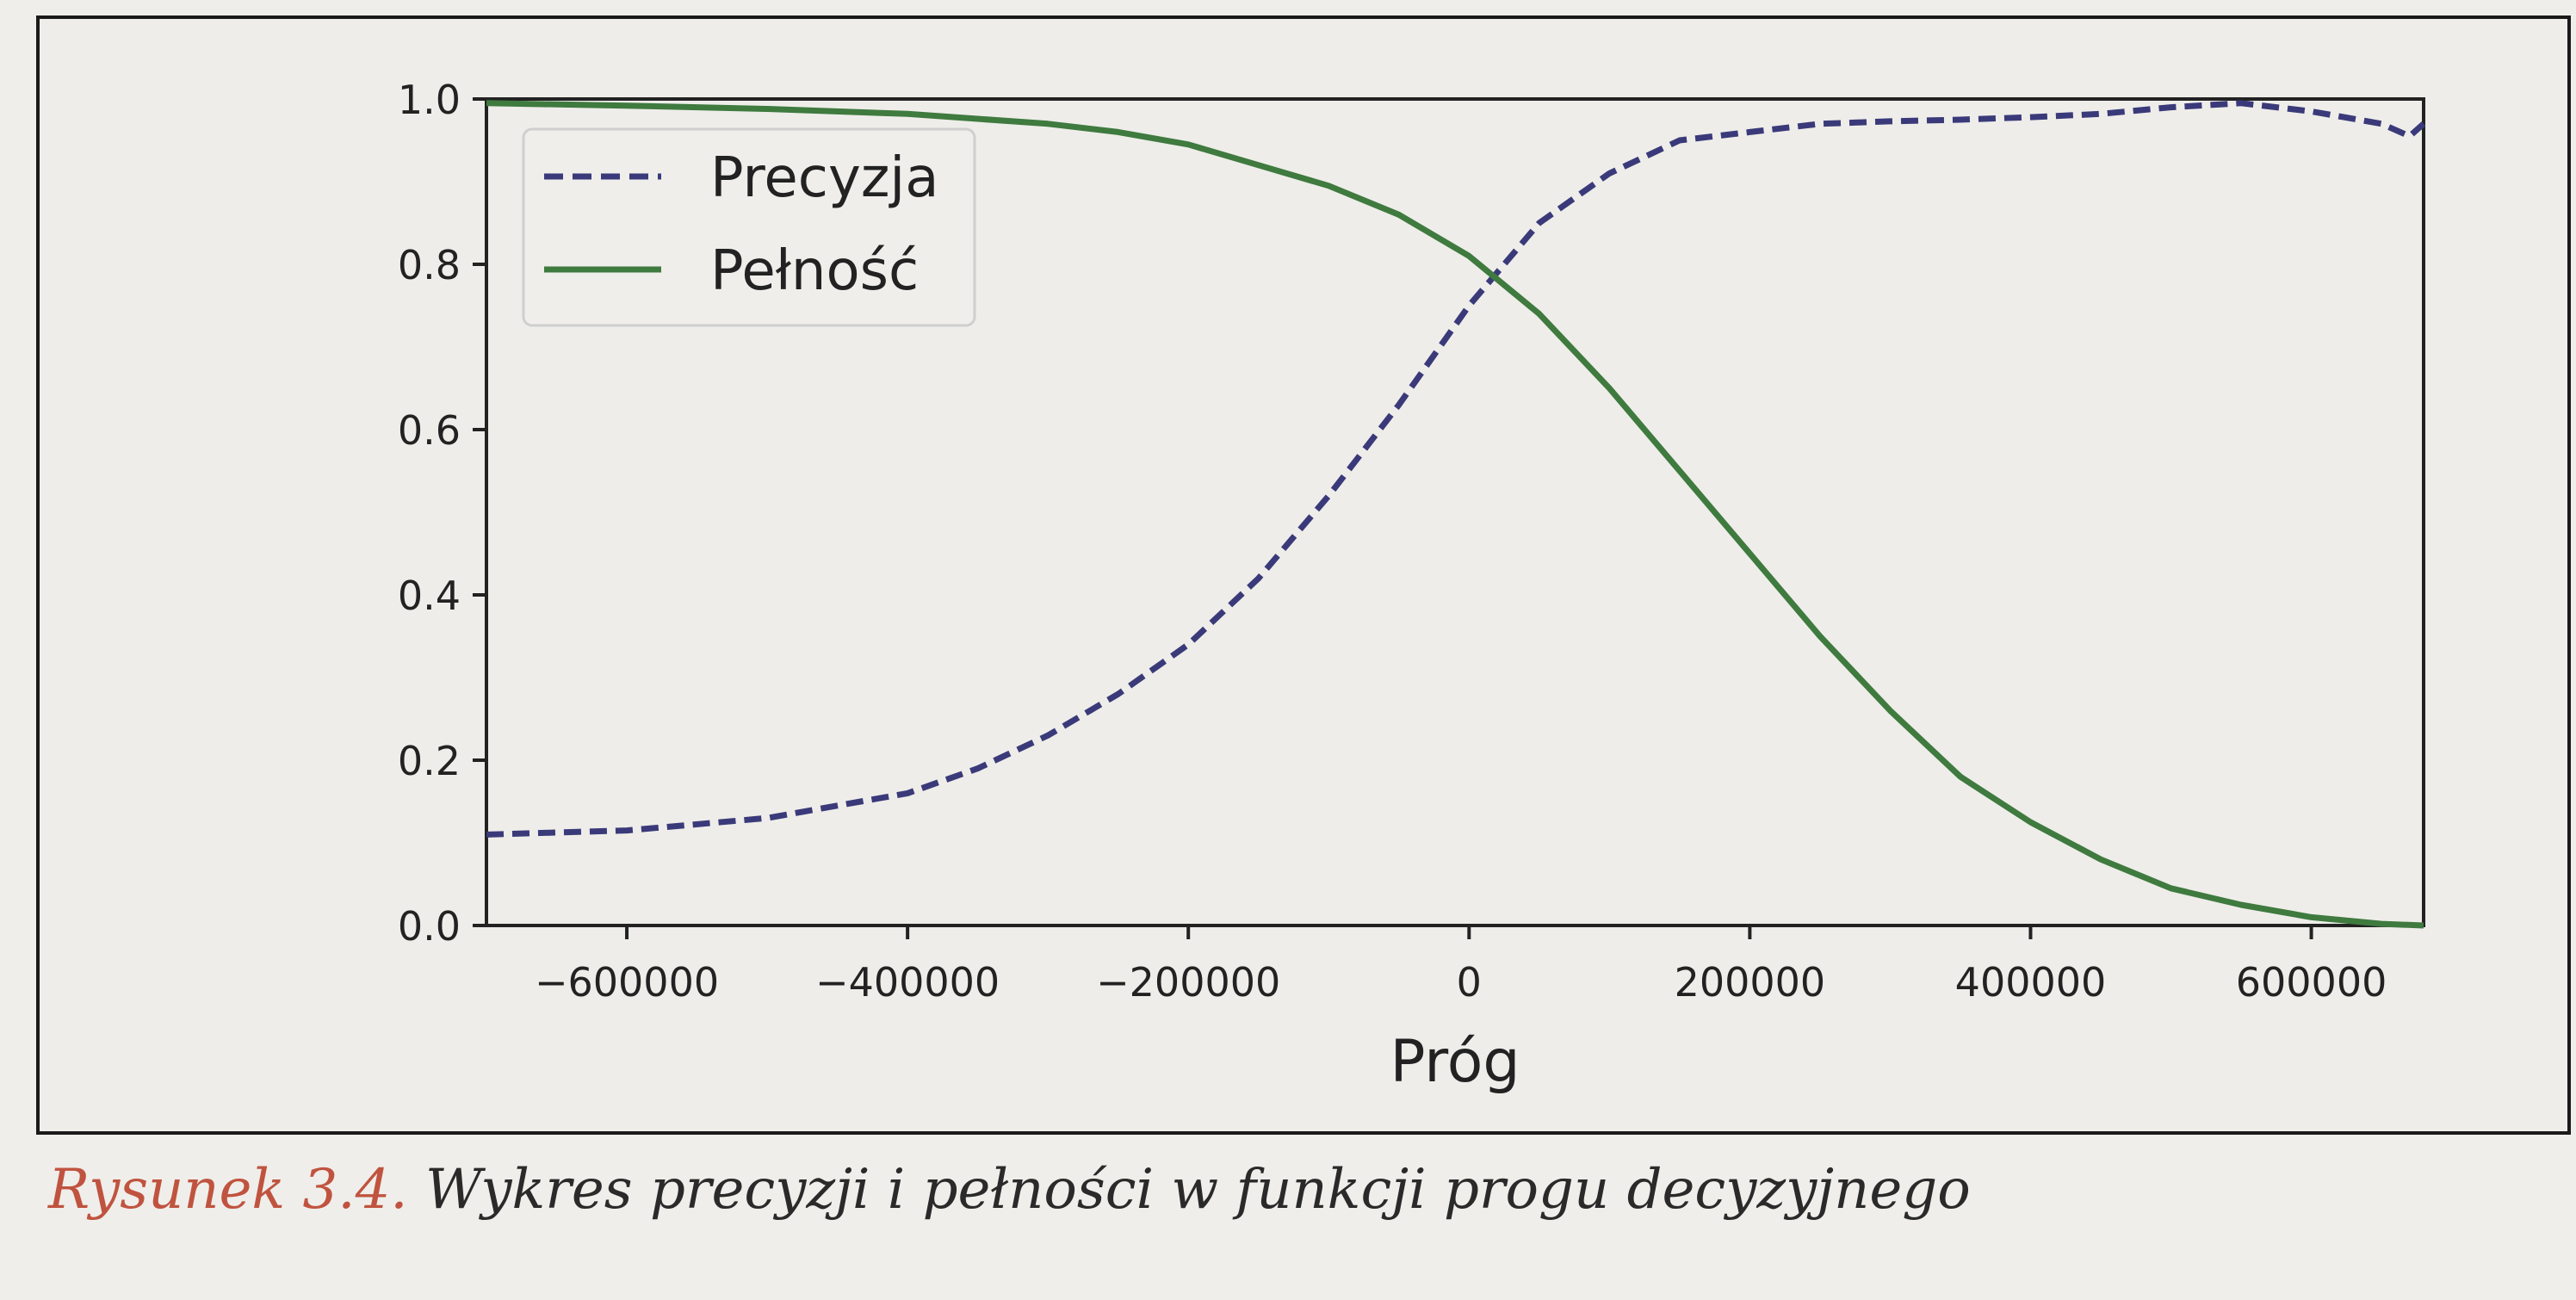 The image size is (2576, 1300). I want to click on x-axis-label: Próg, so click(1455, 1062).